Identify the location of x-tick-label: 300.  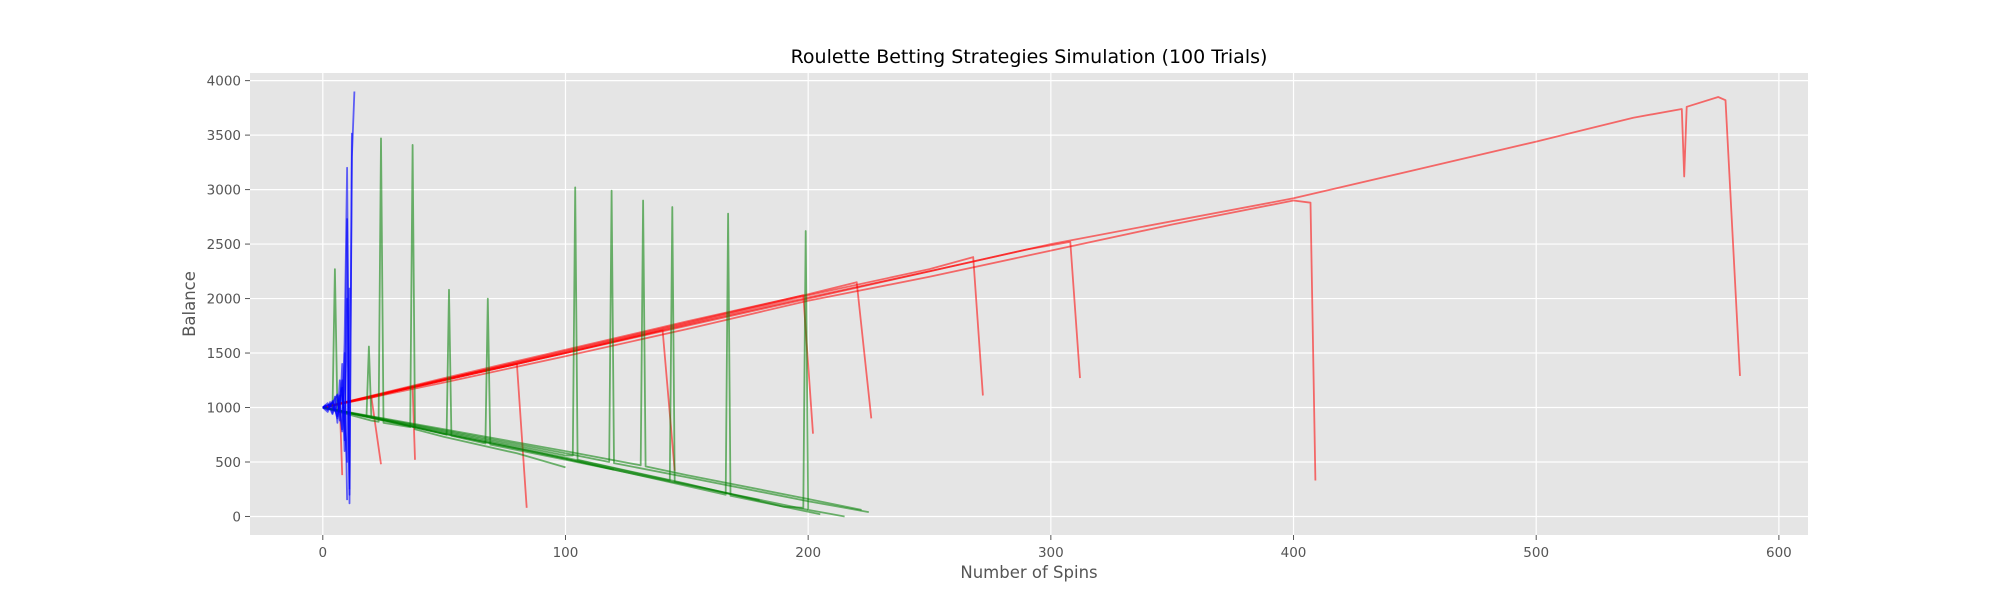
(1051, 553).